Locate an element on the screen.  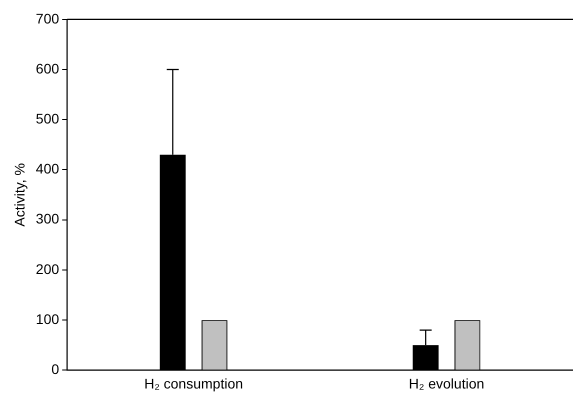
y-tick-label: 500 is located at coordinates (48, 118).